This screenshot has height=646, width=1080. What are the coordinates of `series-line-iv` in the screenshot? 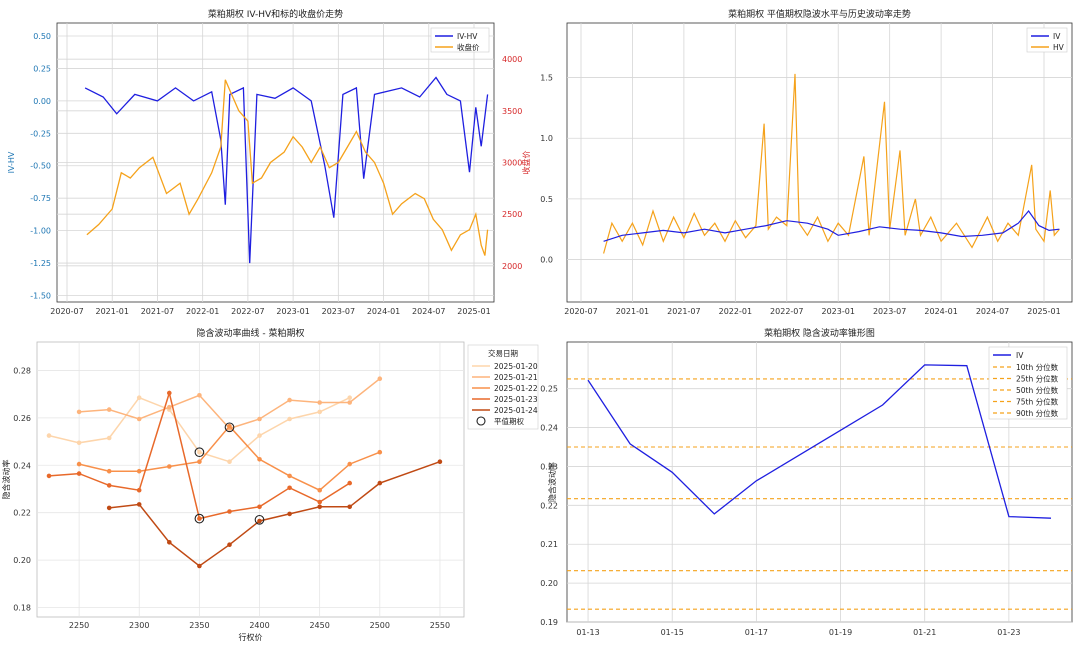 It's located at (819, 441).